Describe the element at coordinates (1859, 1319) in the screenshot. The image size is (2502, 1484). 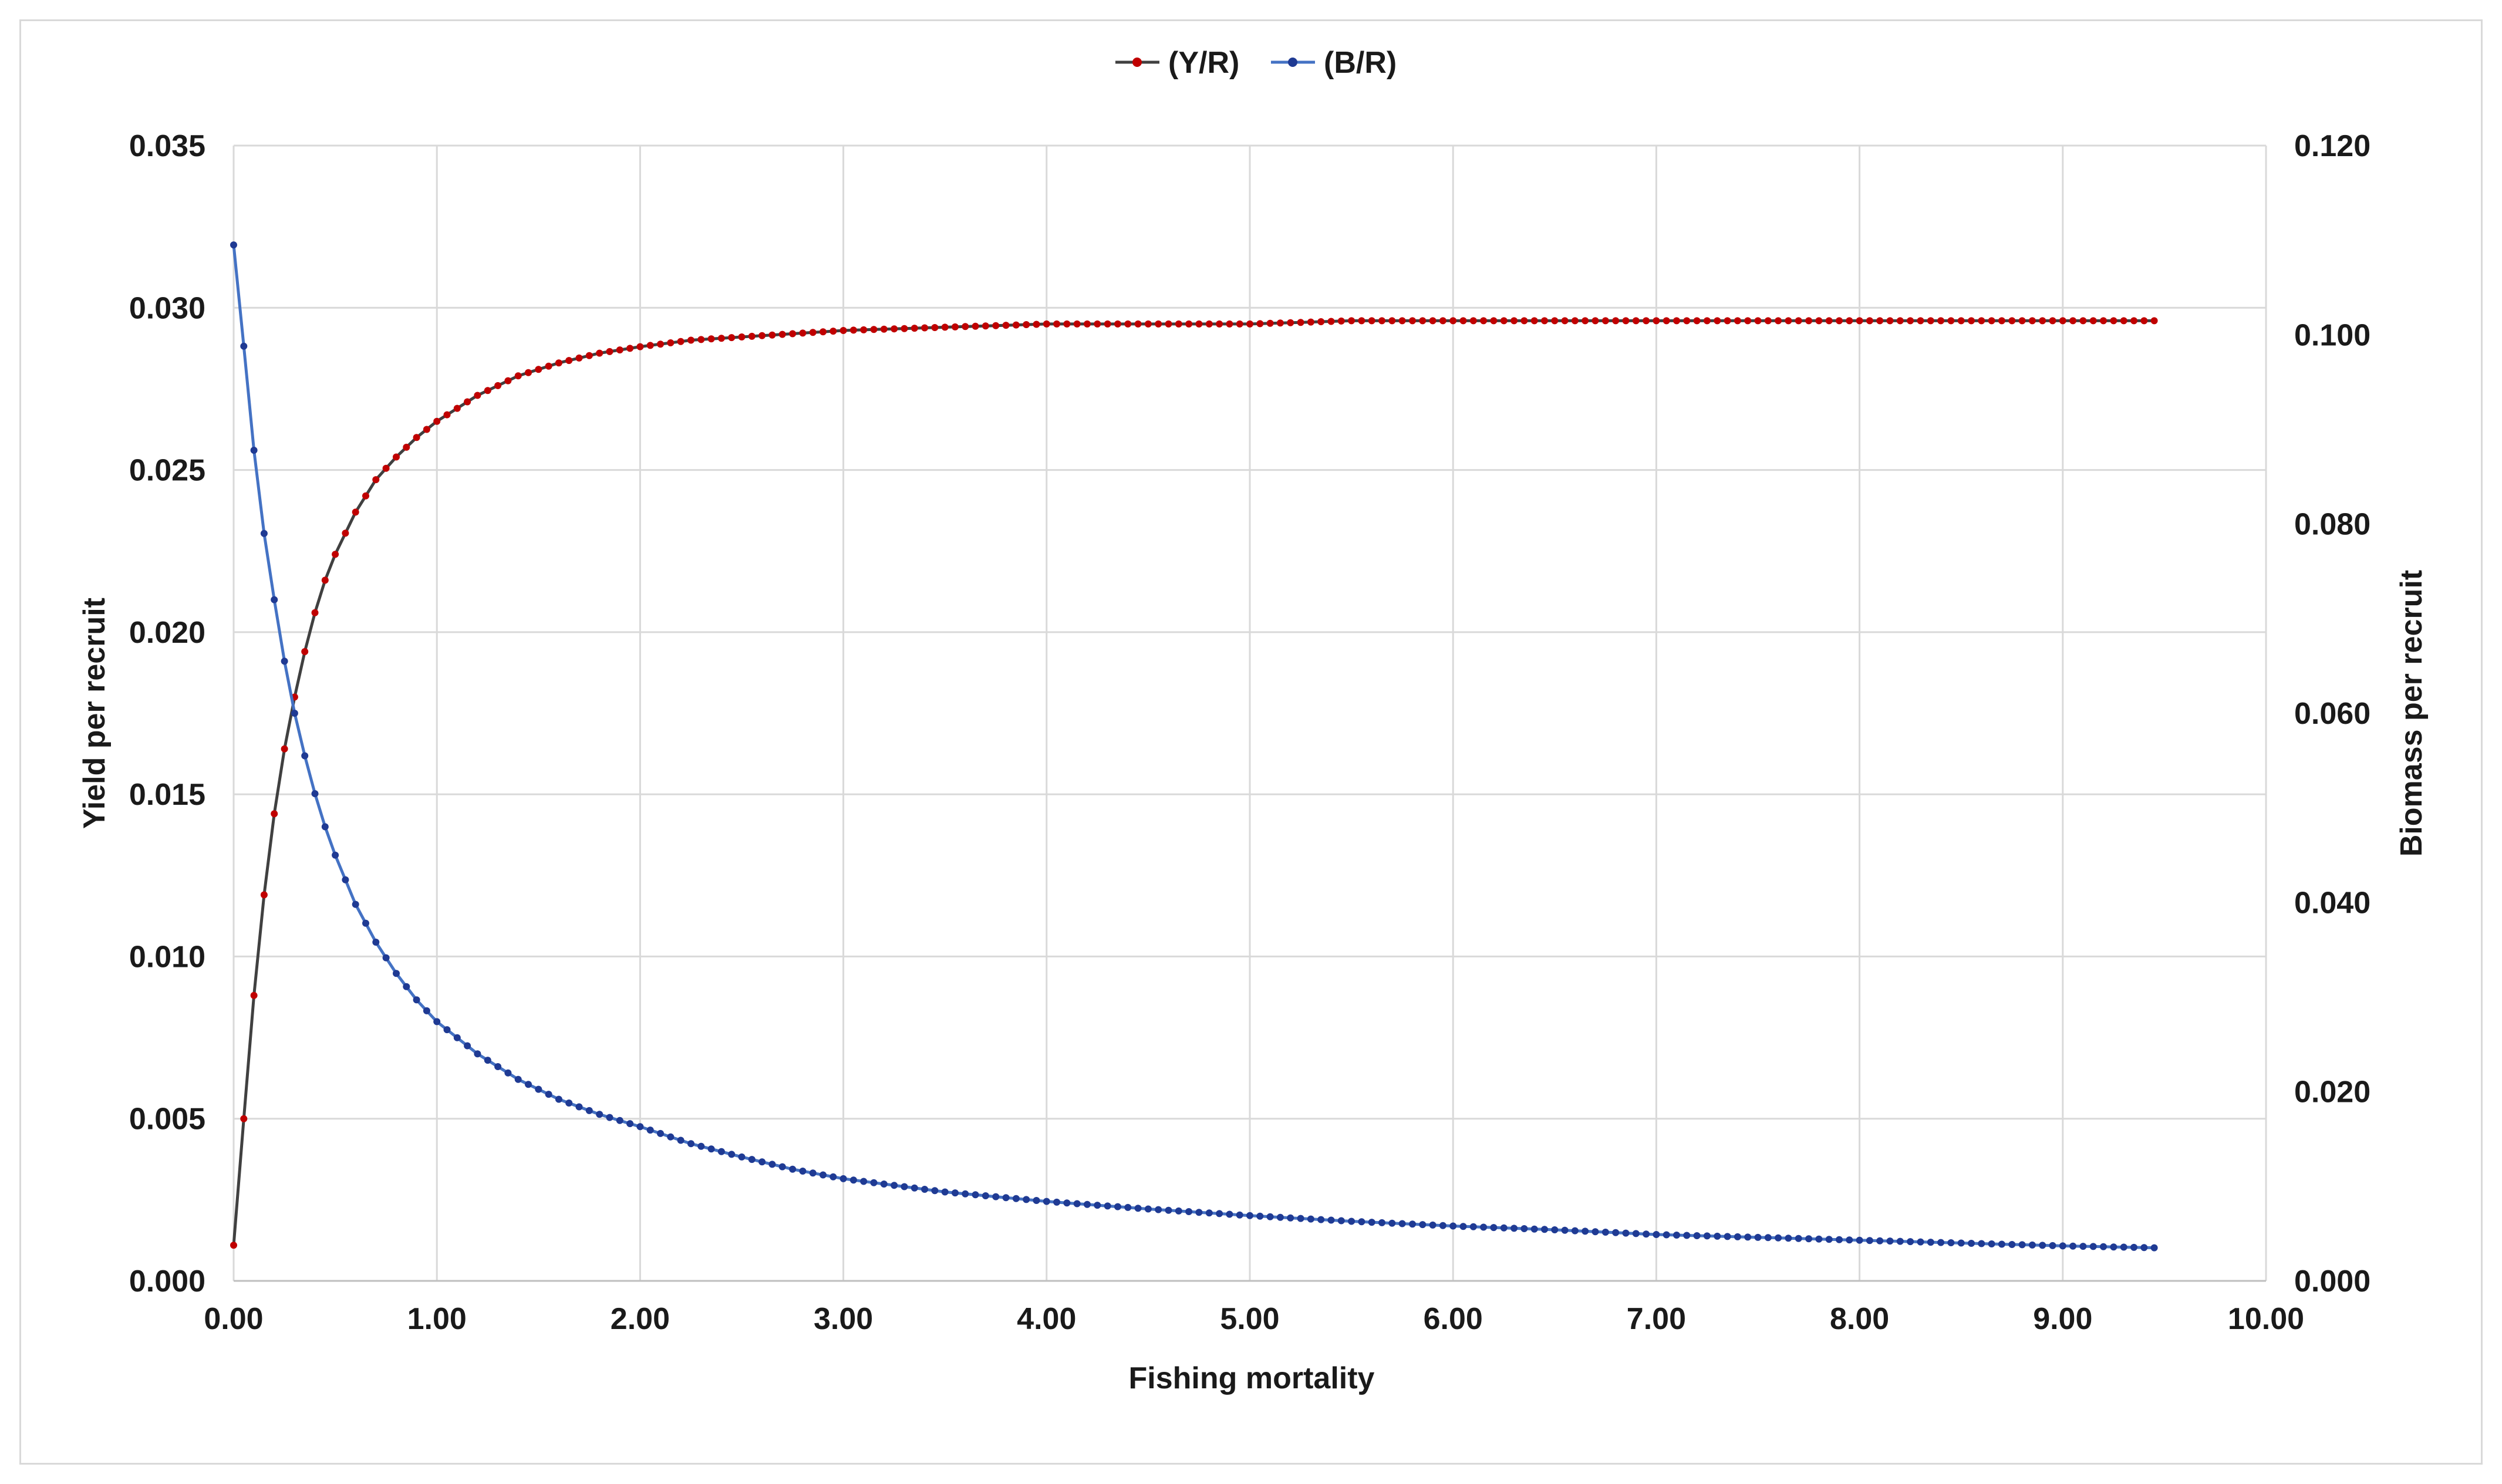
I see `x-tick-label: 8.00` at that location.